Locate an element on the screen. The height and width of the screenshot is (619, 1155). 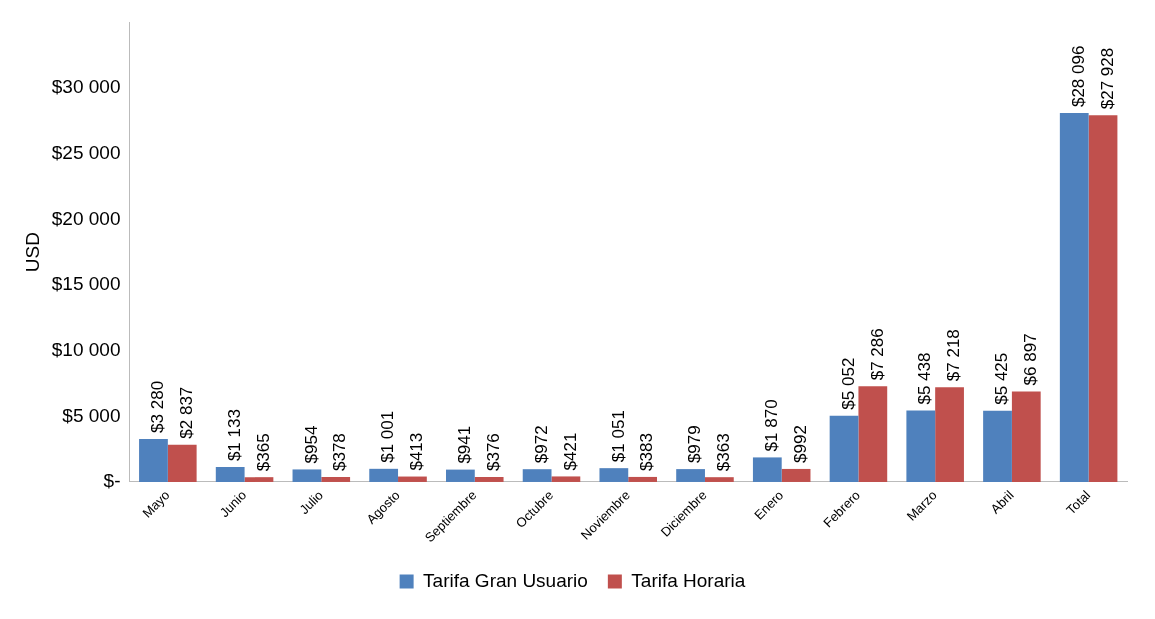
data-label: $376 is located at coordinates (493, 452).